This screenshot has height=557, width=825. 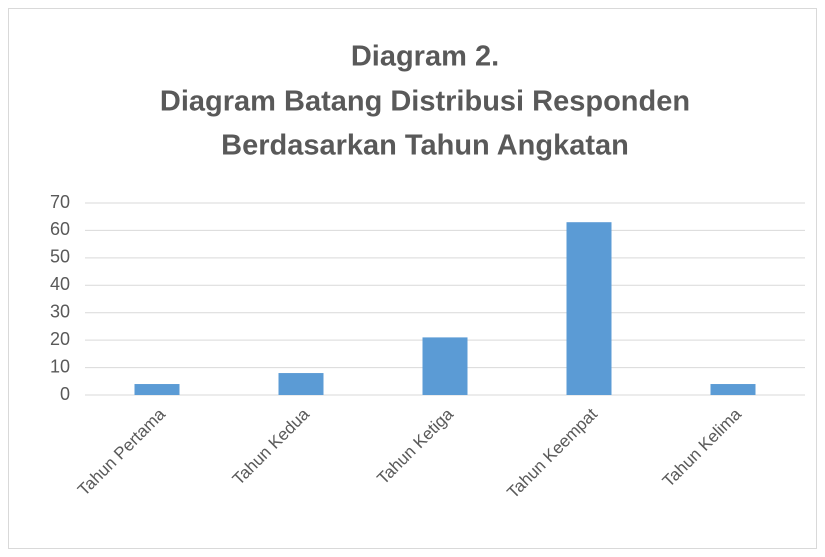 What do you see at coordinates (60, 311) in the screenshot?
I see `y-tick-label: 30` at bounding box center [60, 311].